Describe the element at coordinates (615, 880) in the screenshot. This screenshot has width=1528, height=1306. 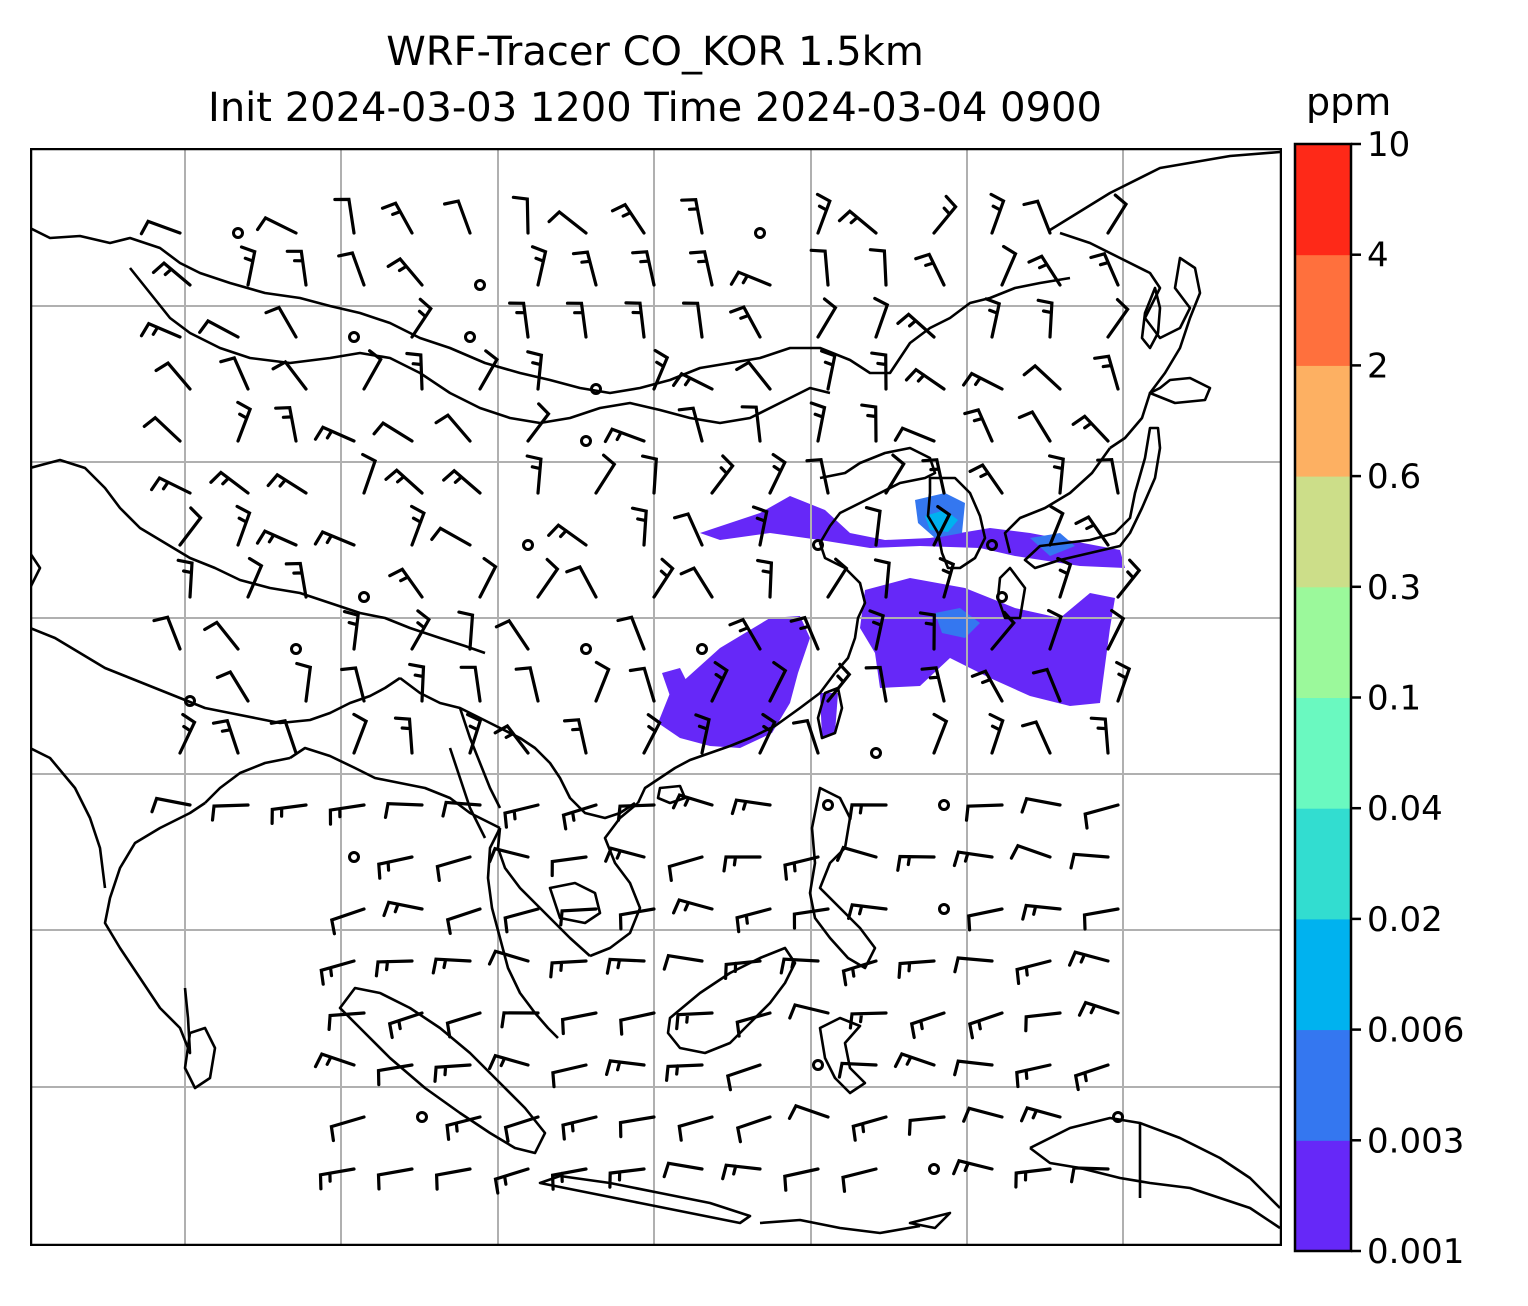
I see `coast-vietnam` at that location.